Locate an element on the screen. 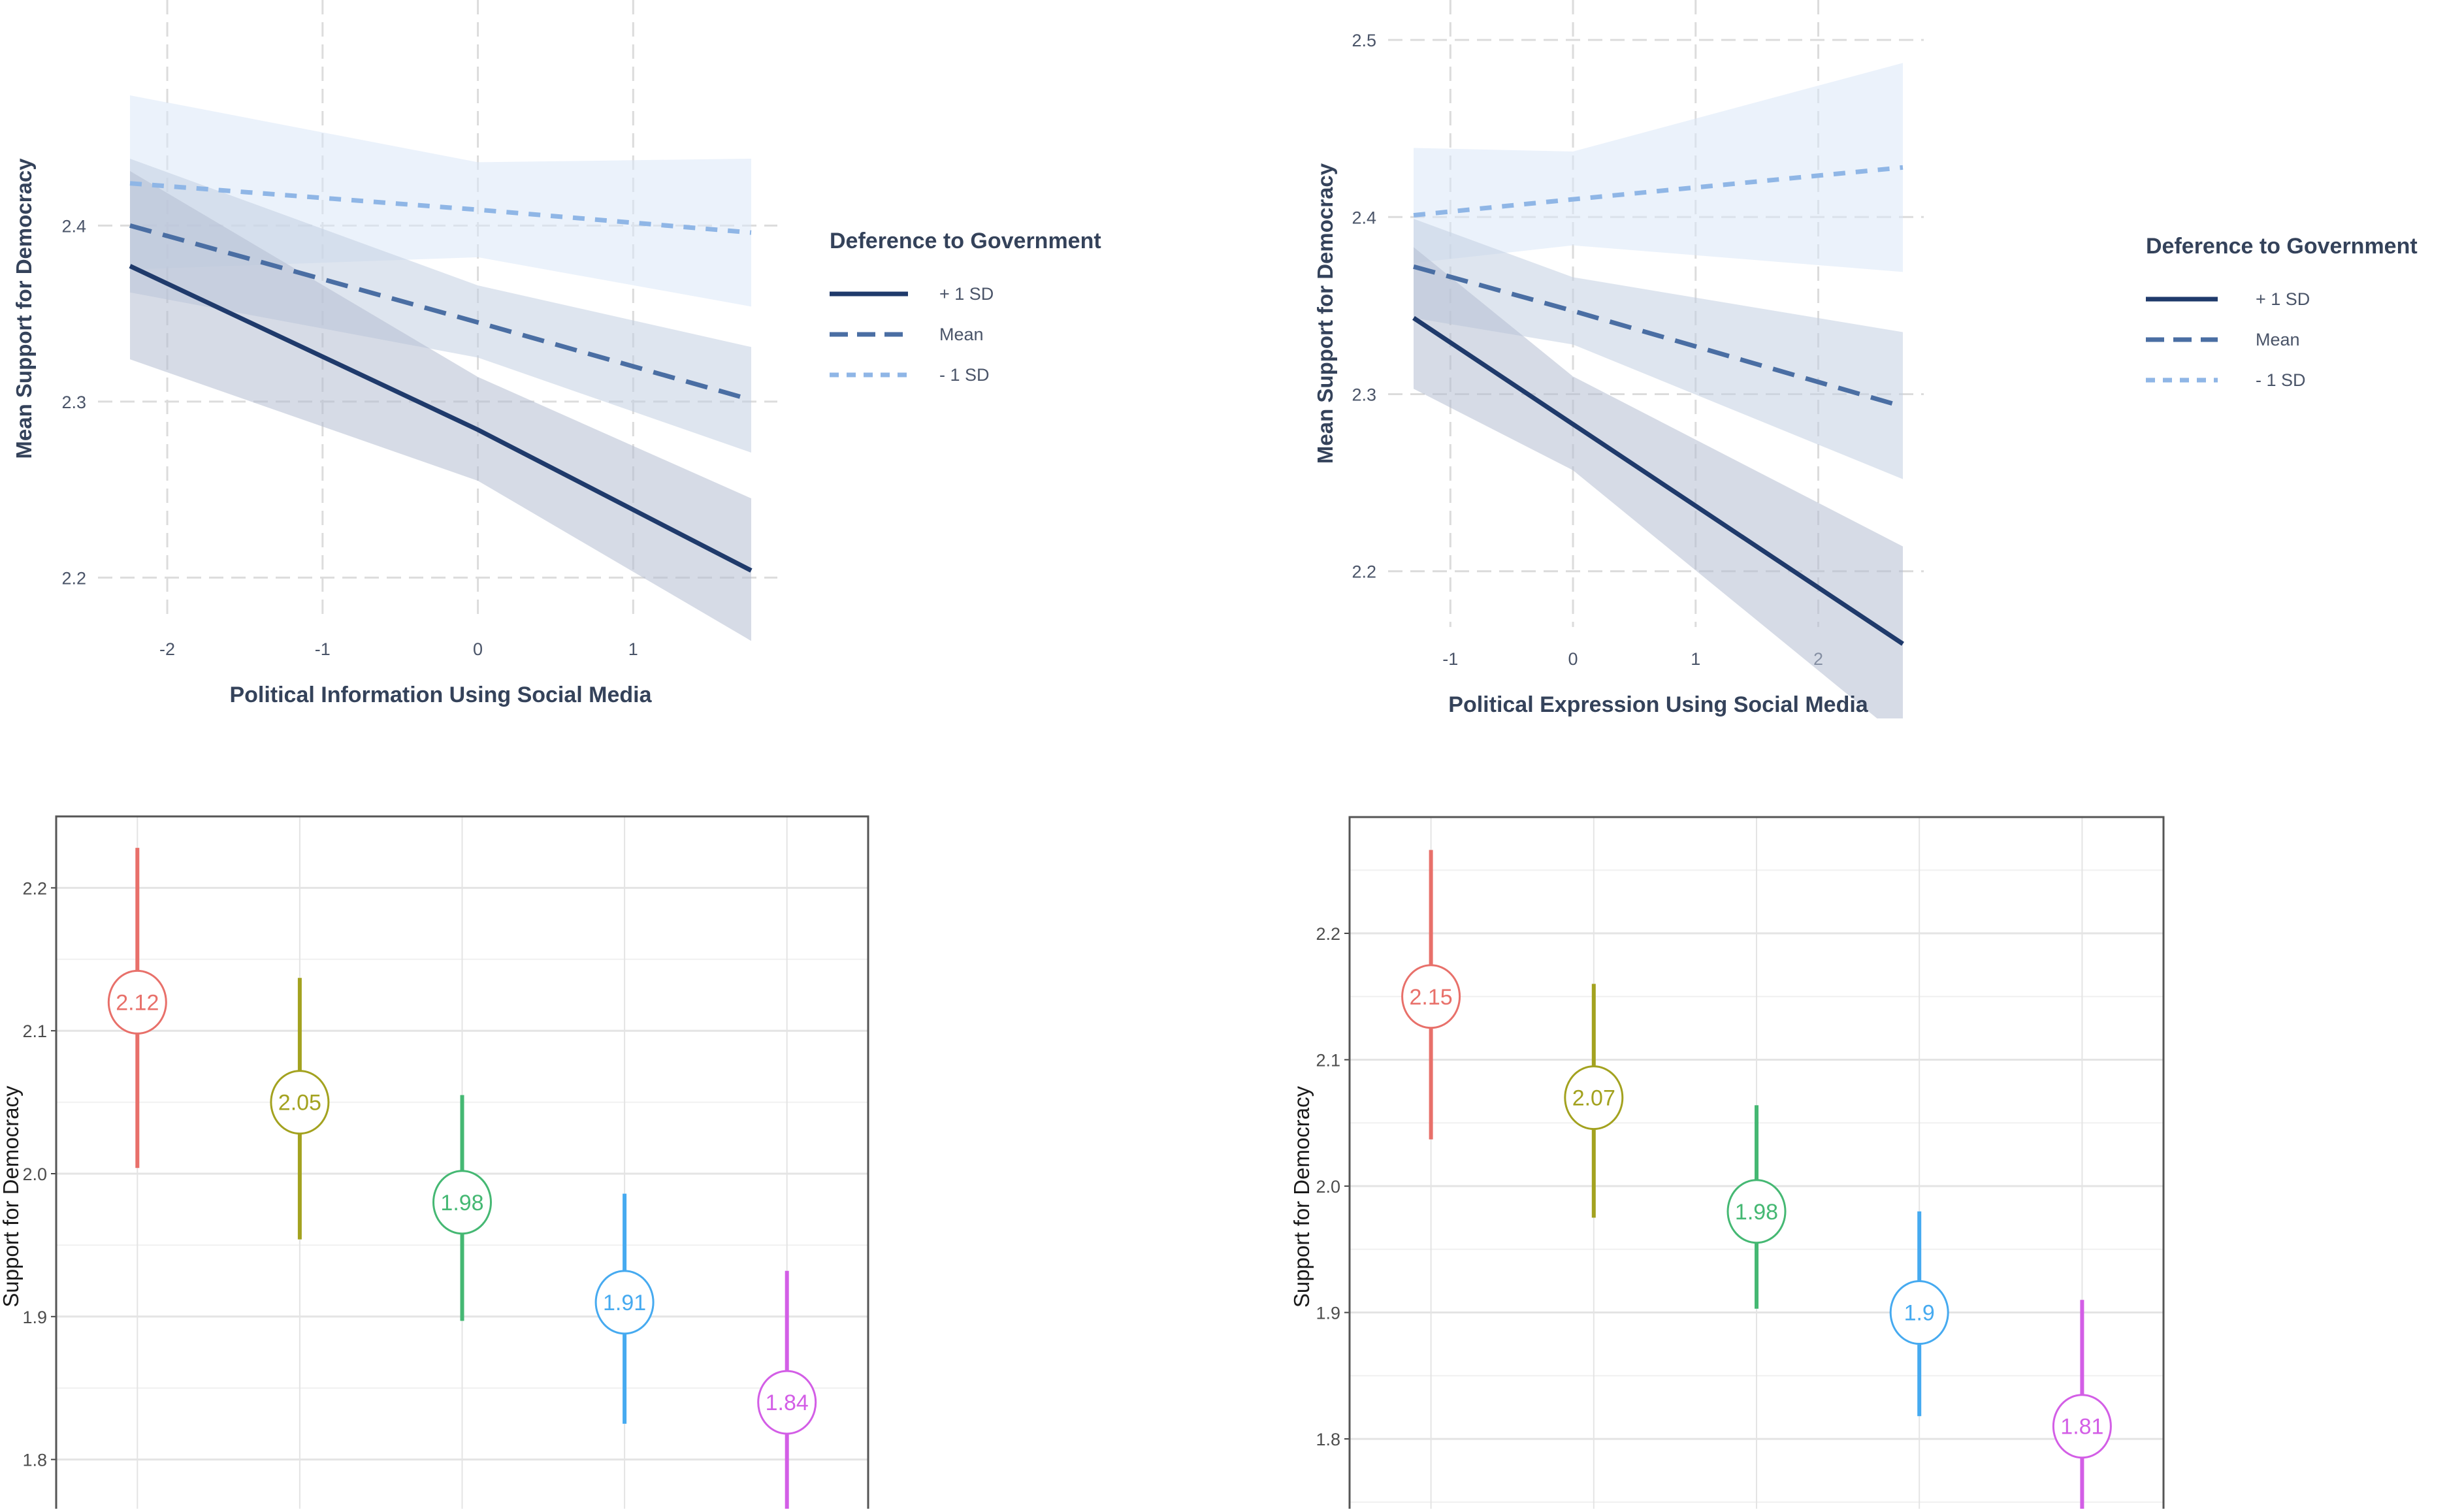  x-tick-label: -2 is located at coordinates (167, 649).